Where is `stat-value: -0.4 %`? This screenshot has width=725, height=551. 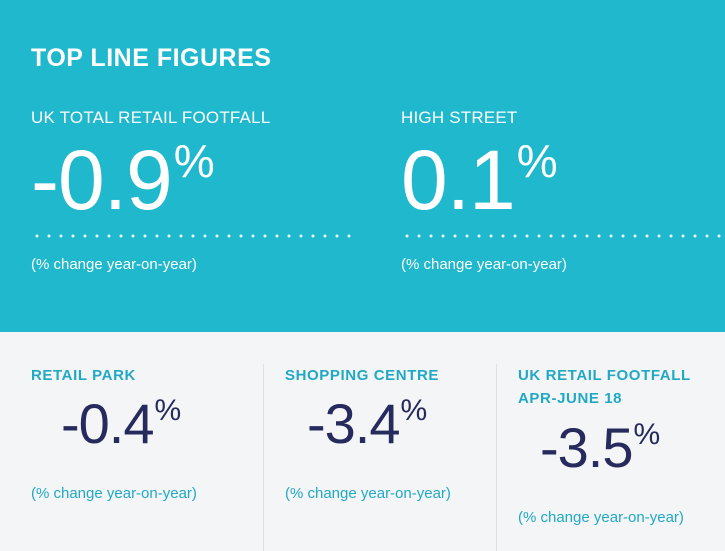
stat-value: -0.4 % is located at coordinates (121, 424).